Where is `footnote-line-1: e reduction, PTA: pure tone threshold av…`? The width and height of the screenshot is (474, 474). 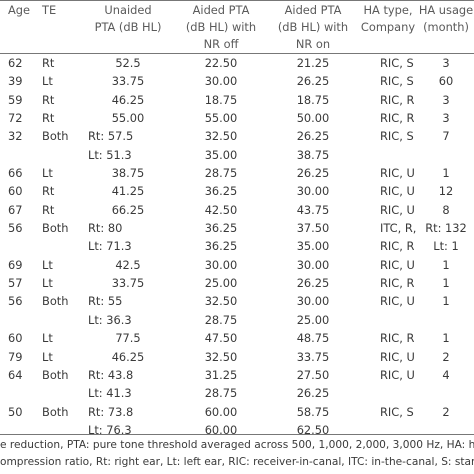 footnote-line-1: e reduction, PTA: pure tone threshold av… is located at coordinates (237, 445).